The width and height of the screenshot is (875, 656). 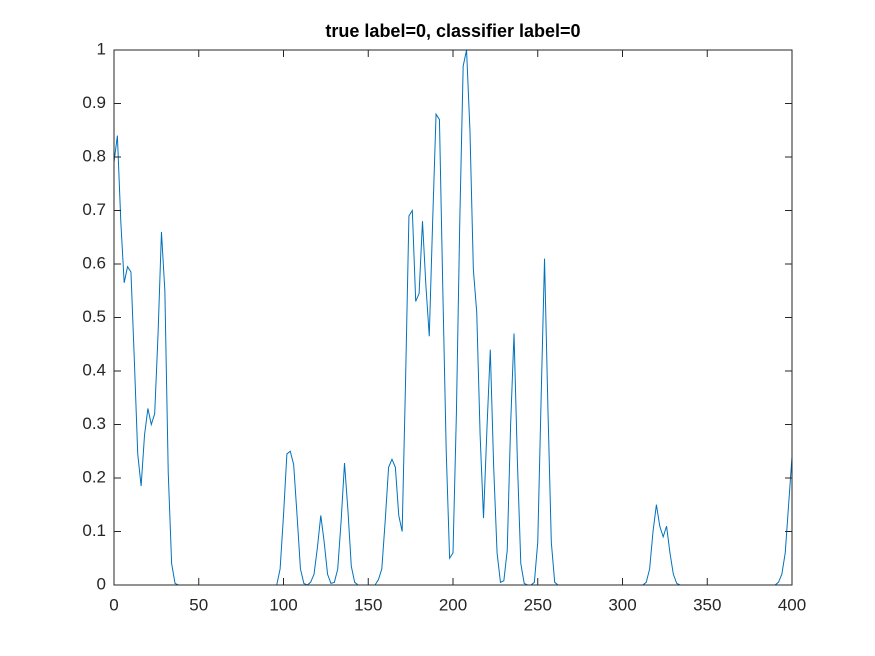 What do you see at coordinates (792, 604) in the screenshot?
I see `x-tick-label: 400` at bounding box center [792, 604].